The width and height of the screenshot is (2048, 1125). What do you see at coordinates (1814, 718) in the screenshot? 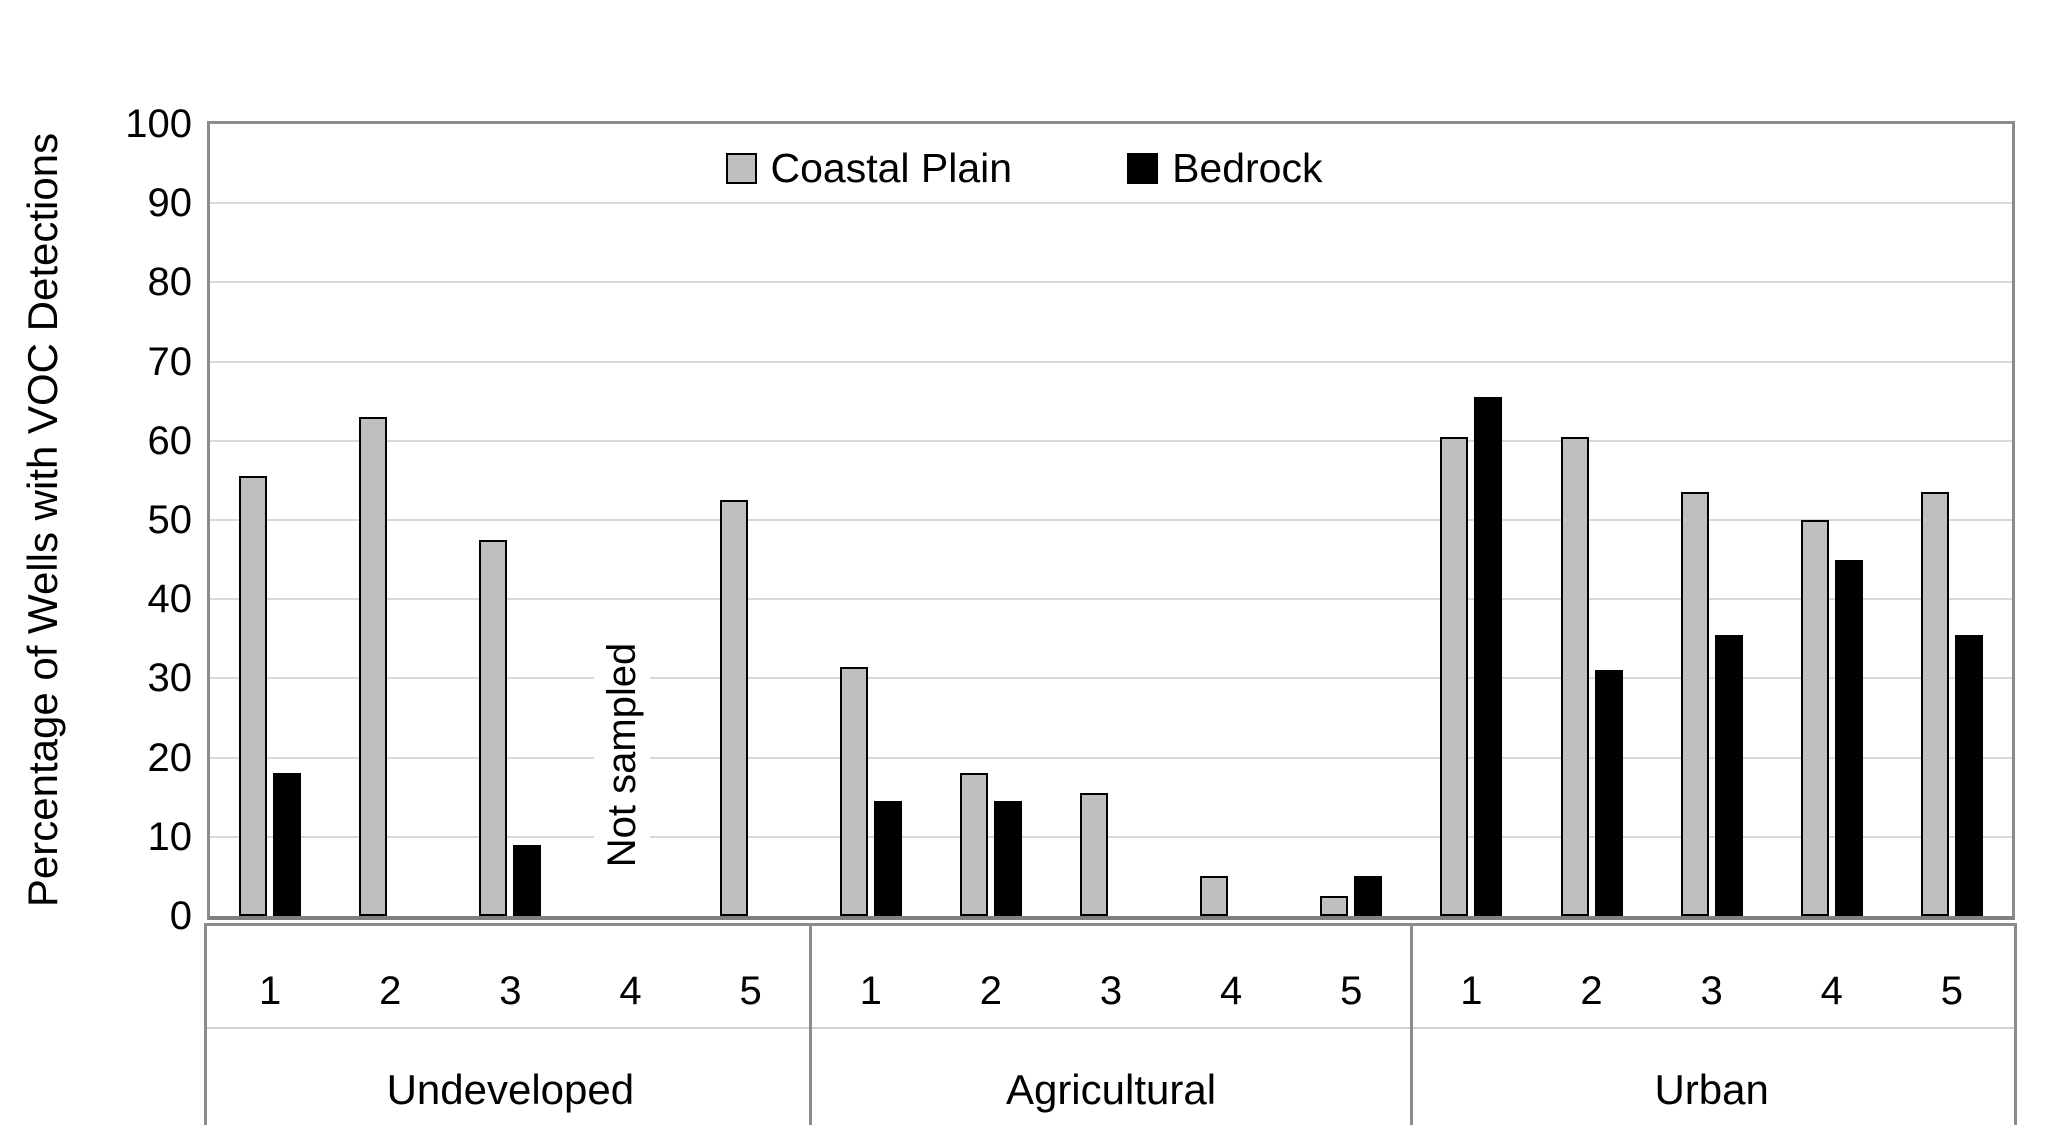
I see `bar-urban-4-coastal-plain` at bounding box center [1814, 718].